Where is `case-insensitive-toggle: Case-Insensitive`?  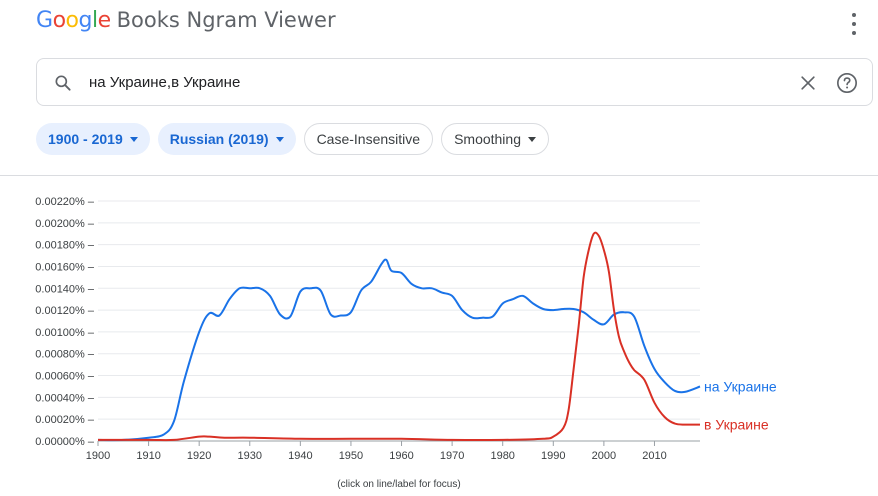 case-insensitive-toggle: Case-Insensitive is located at coordinates (368, 139).